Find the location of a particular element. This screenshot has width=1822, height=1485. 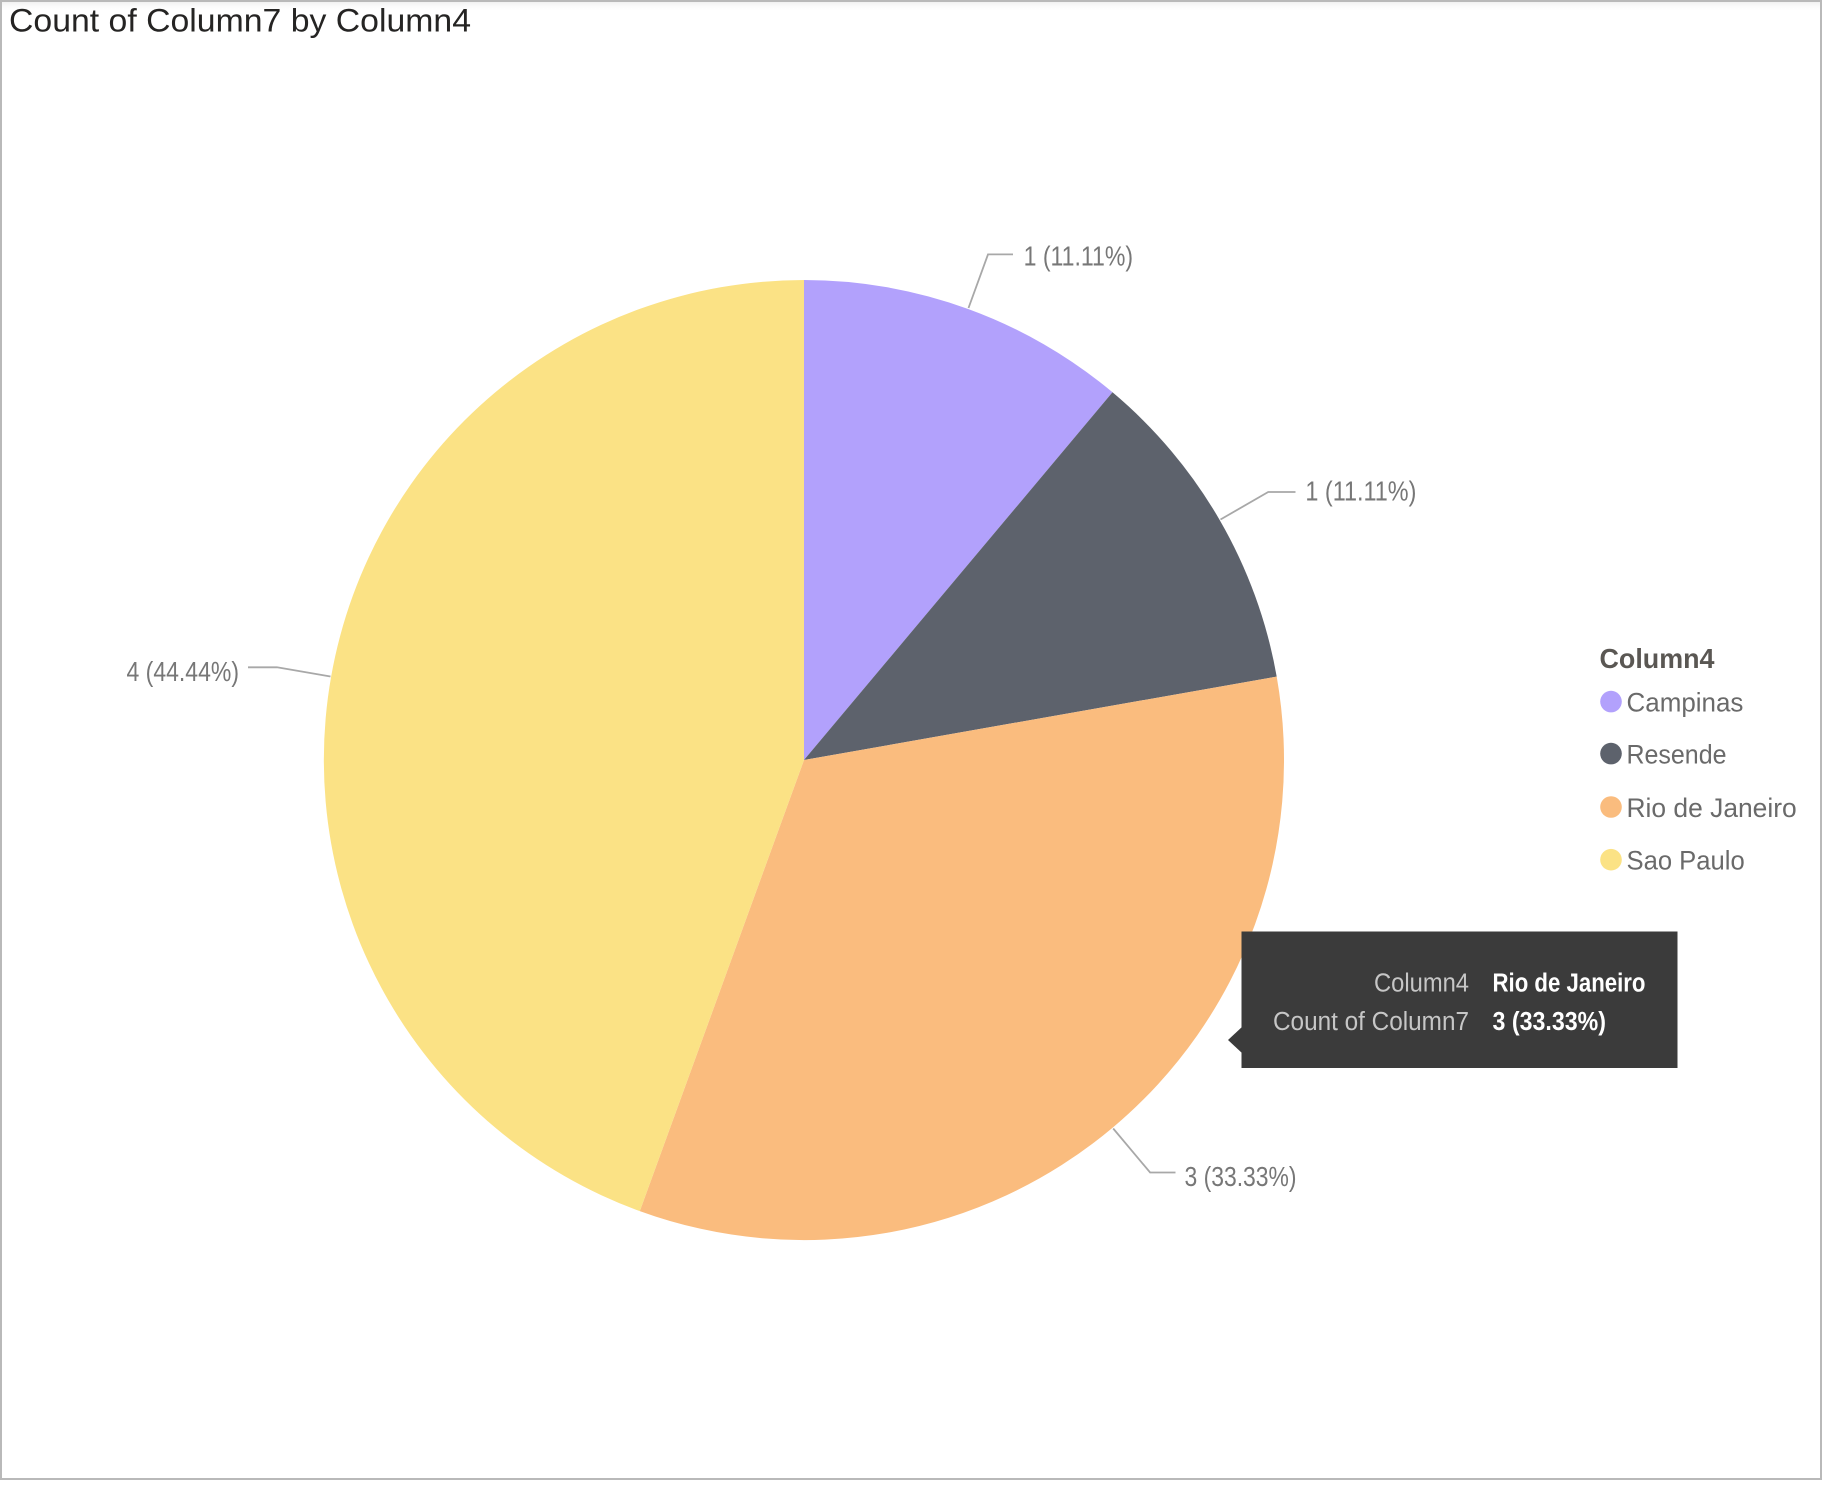

svg-text: Campinas is located at coordinates (1685, 702).